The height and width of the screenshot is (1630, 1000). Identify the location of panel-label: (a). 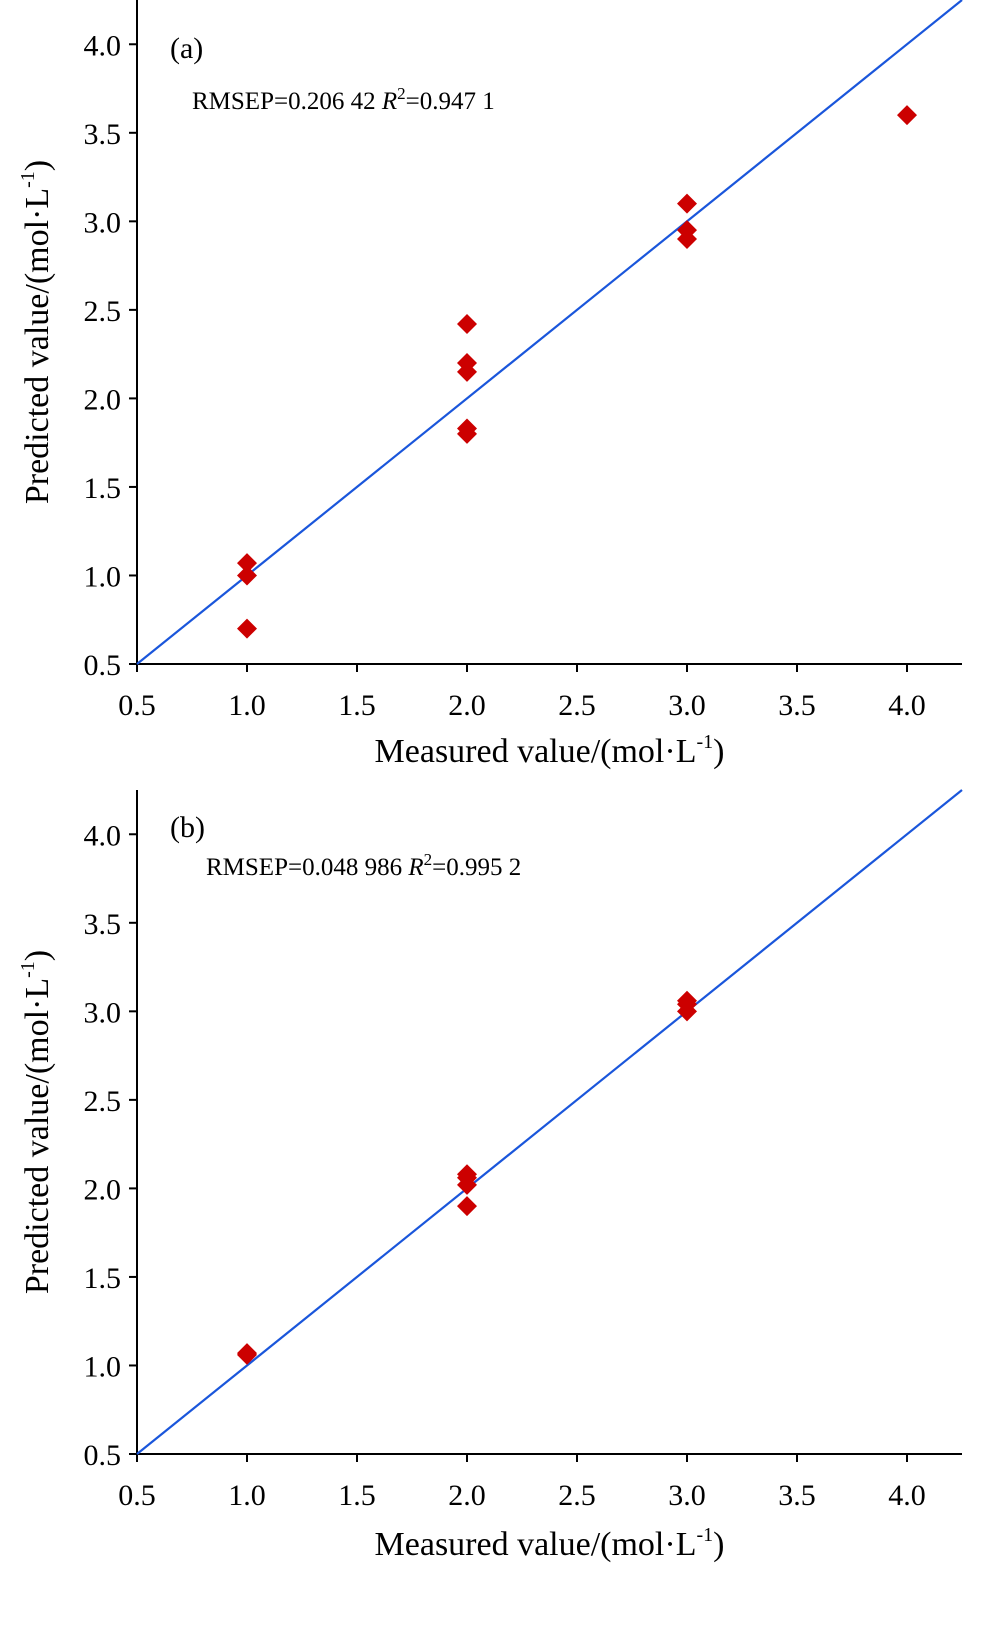
(186, 48).